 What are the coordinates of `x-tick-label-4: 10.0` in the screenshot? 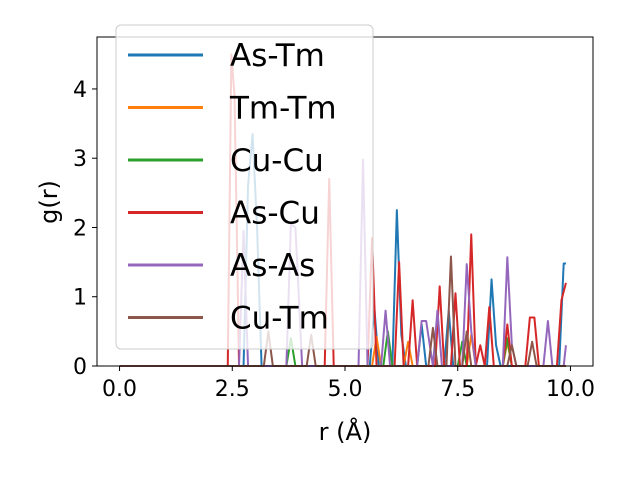 It's located at (570, 389).